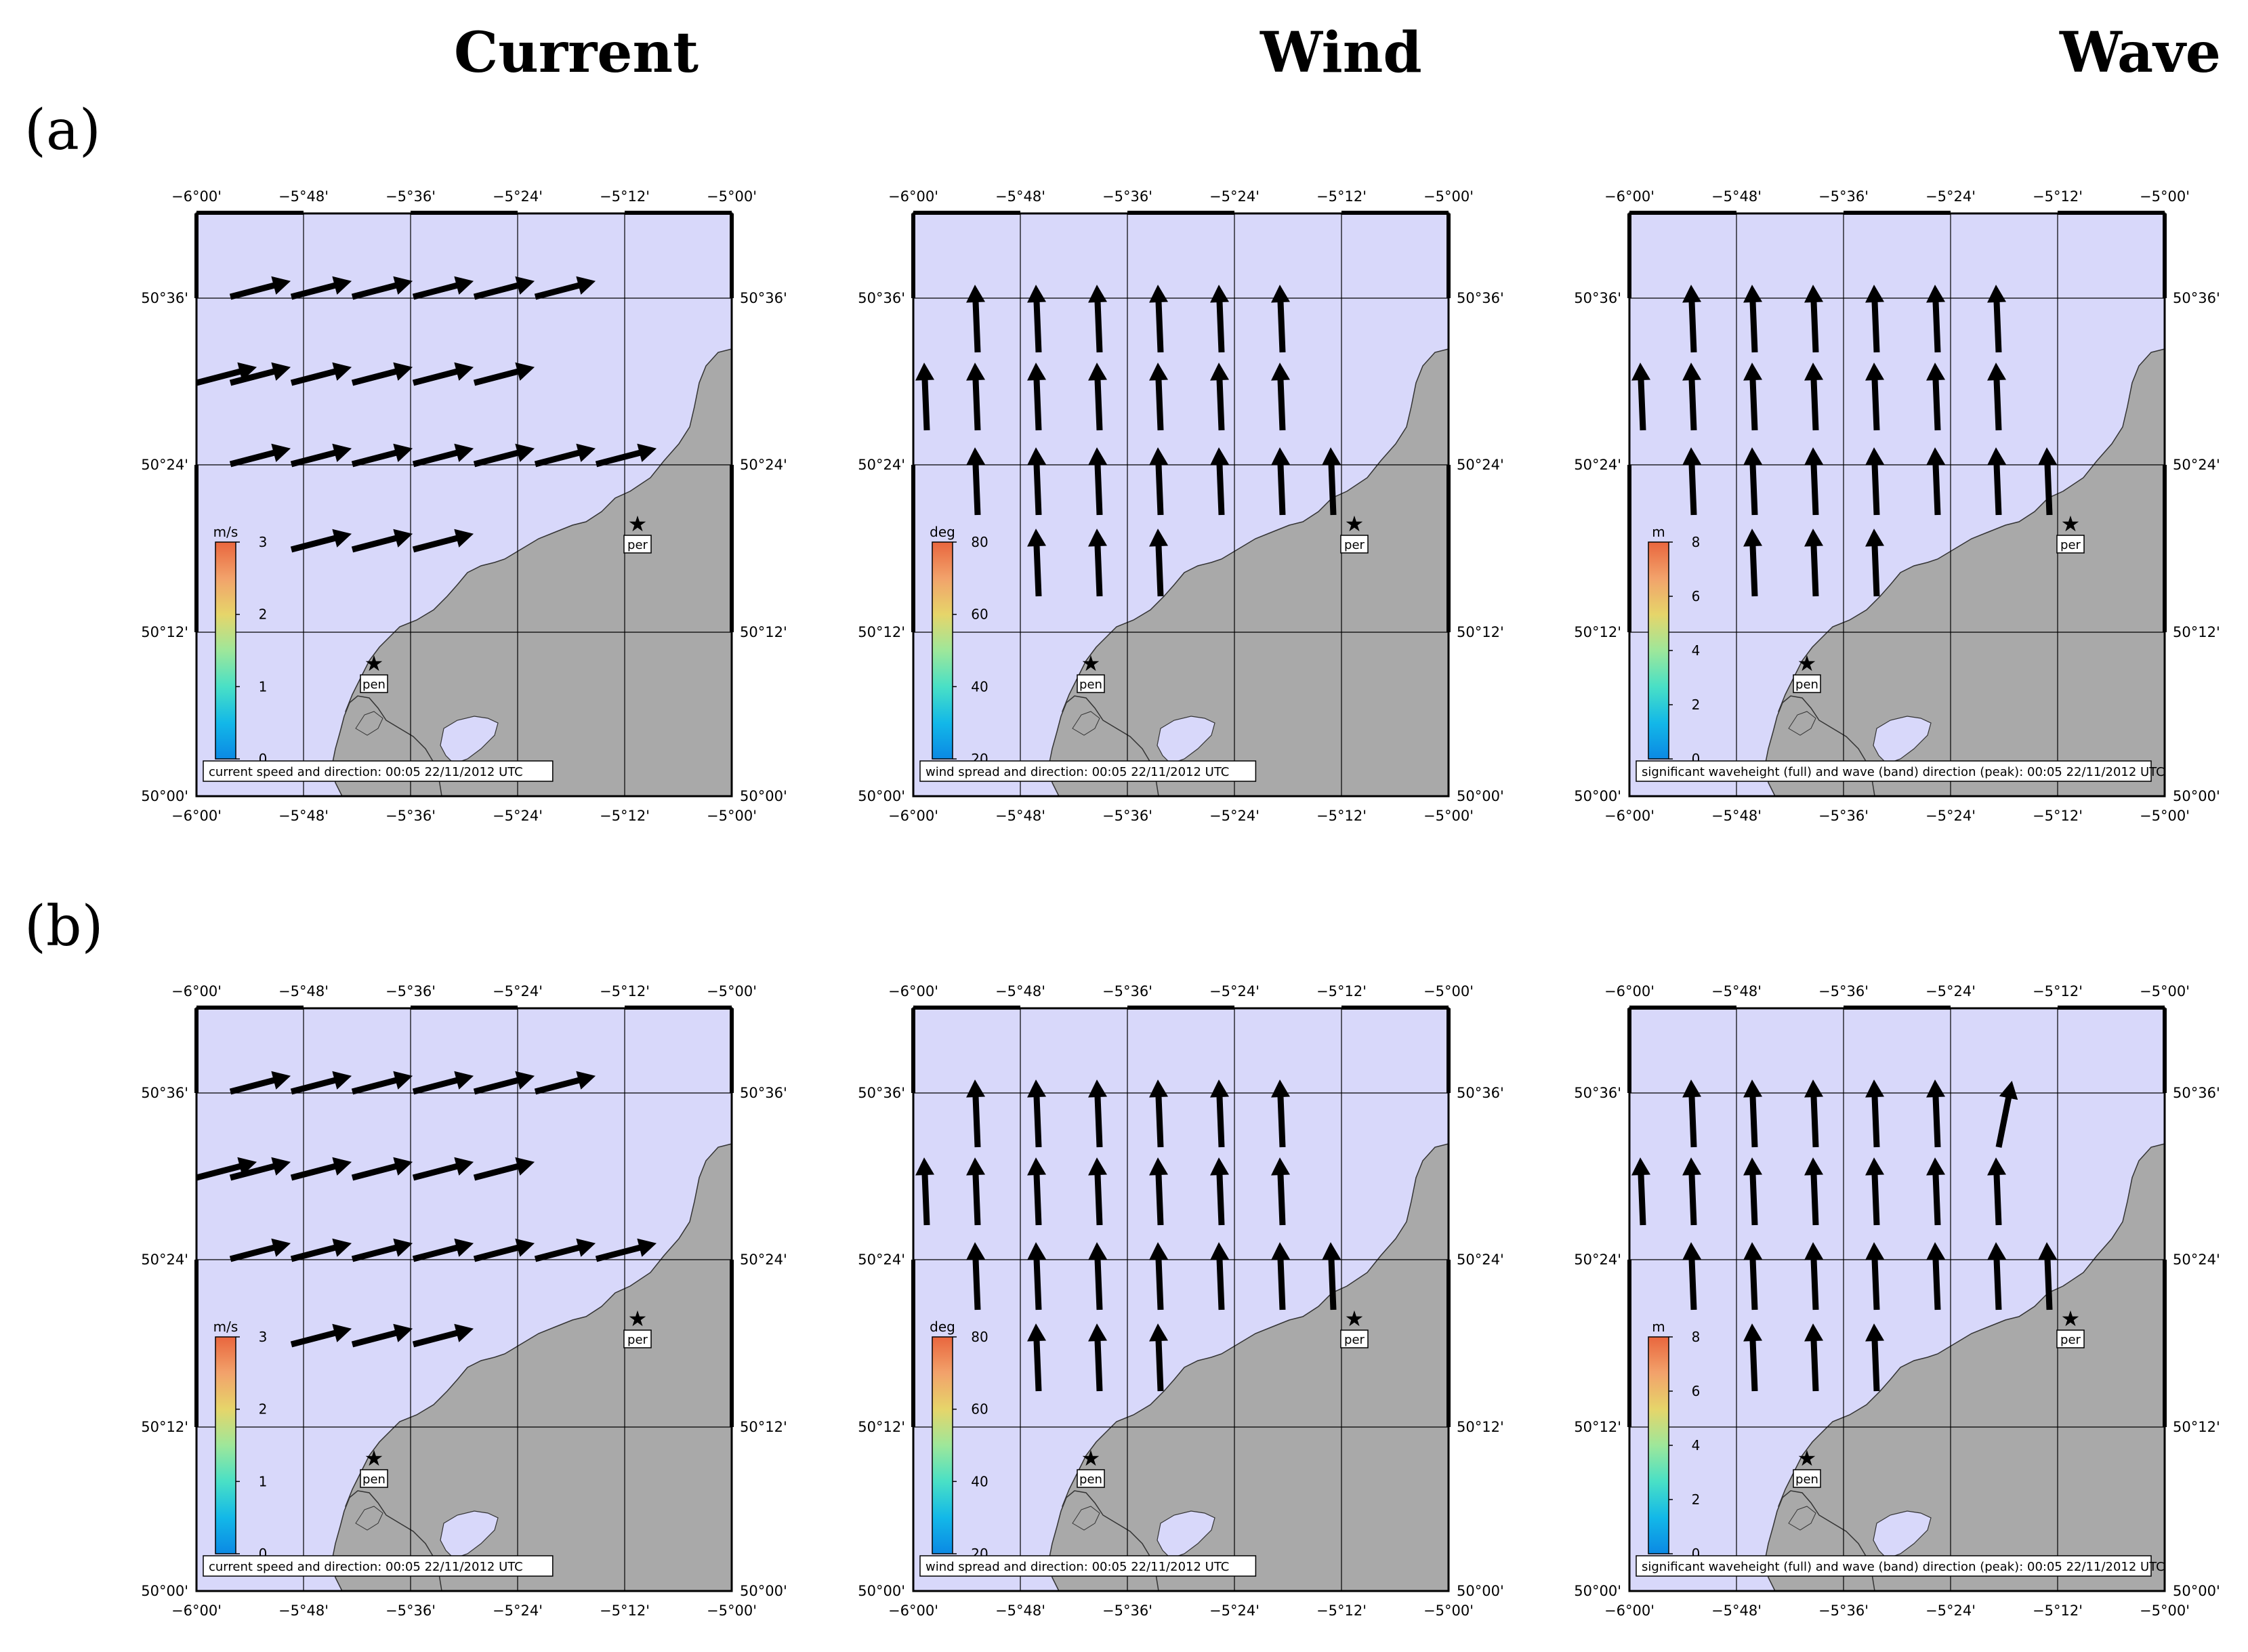  What do you see at coordinates (1020, 991) in the screenshot?
I see `lon-tick-label-top: −5°48'` at bounding box center [1020, 991].